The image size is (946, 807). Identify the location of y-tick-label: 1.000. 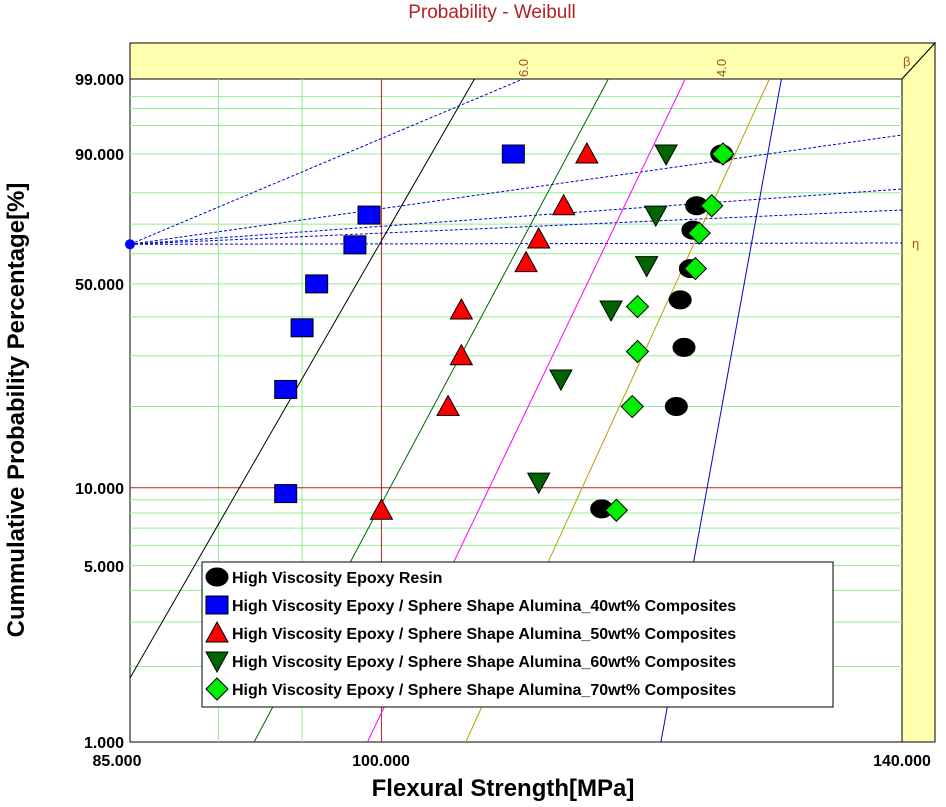
(104, 743).